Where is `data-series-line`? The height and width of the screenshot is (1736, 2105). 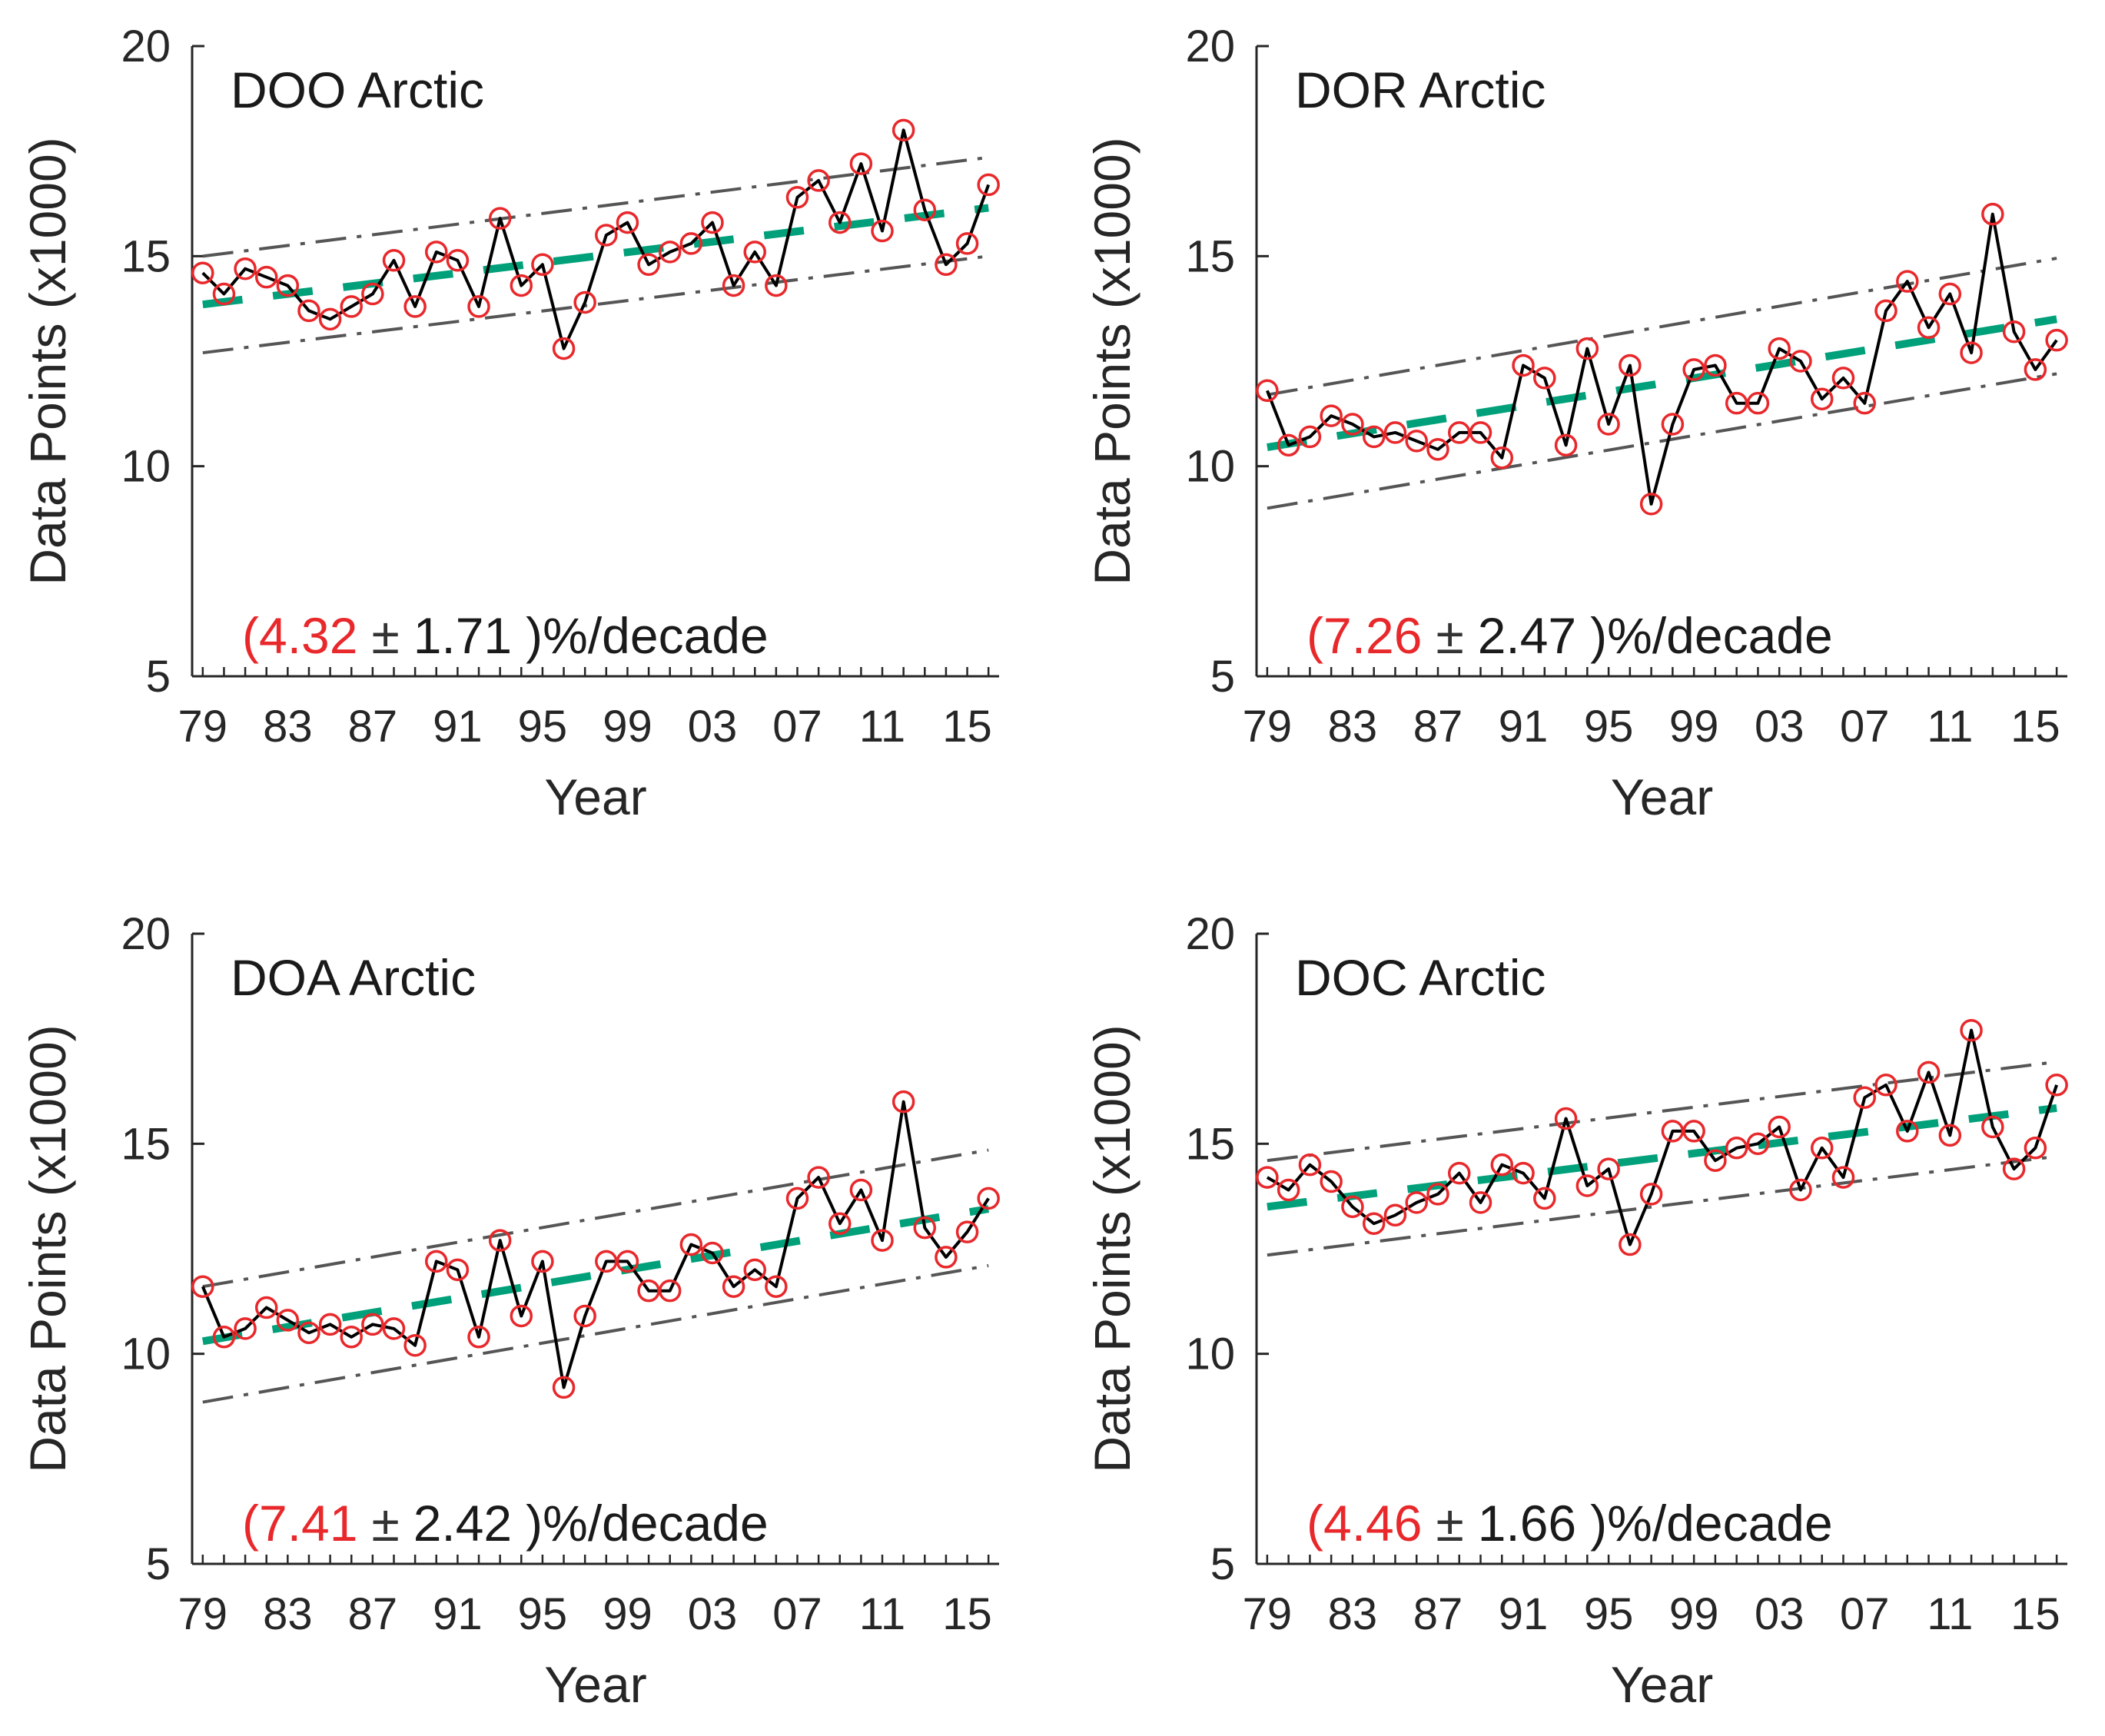
data-series-line is located at coordinates (595, 1245).